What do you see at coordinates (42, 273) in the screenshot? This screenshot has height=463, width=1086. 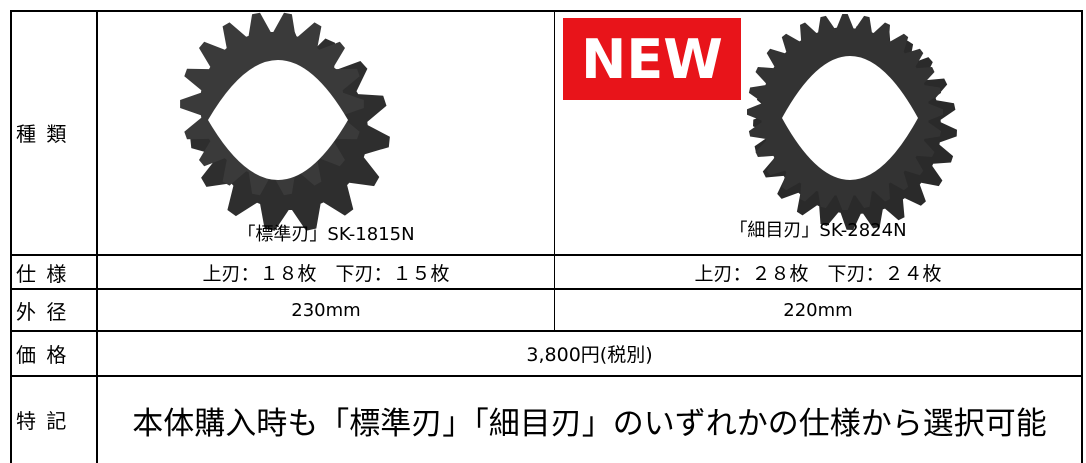 I see `row-label: 仕 様` at bounding box center [42, 273].